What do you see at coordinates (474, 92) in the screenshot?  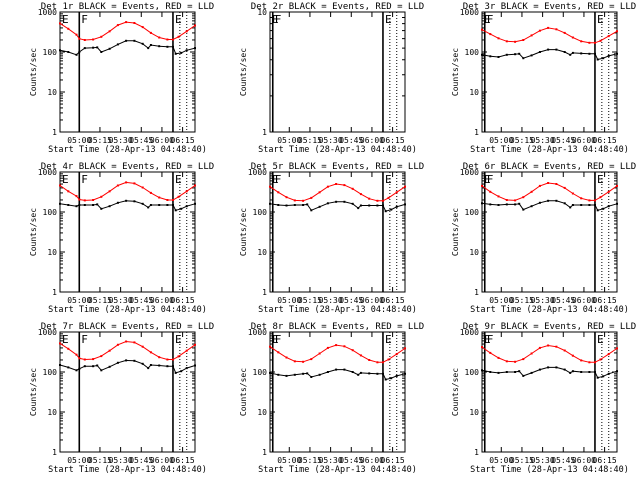 I see `y-tick-label: 10` at bounding box center [474, 92].